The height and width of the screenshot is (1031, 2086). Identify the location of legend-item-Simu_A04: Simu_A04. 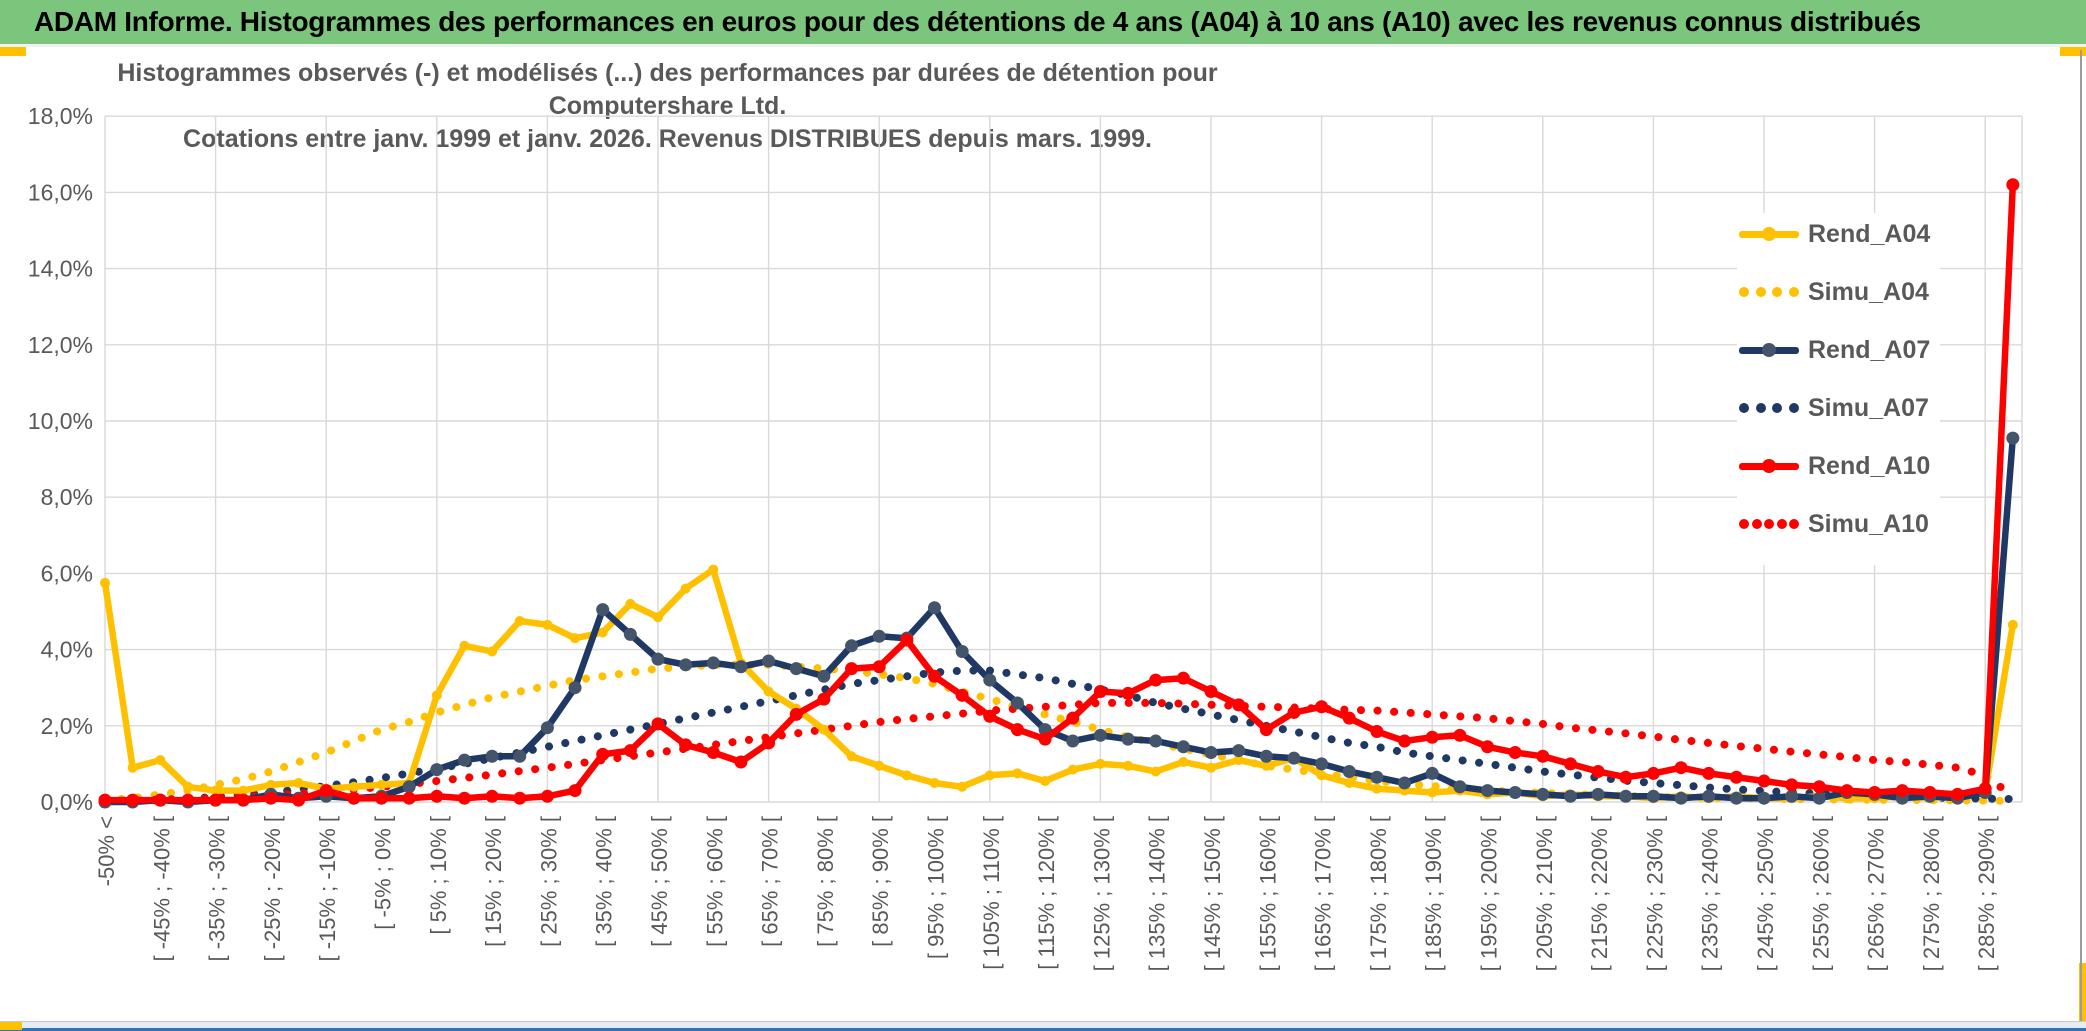
(1834, 292).